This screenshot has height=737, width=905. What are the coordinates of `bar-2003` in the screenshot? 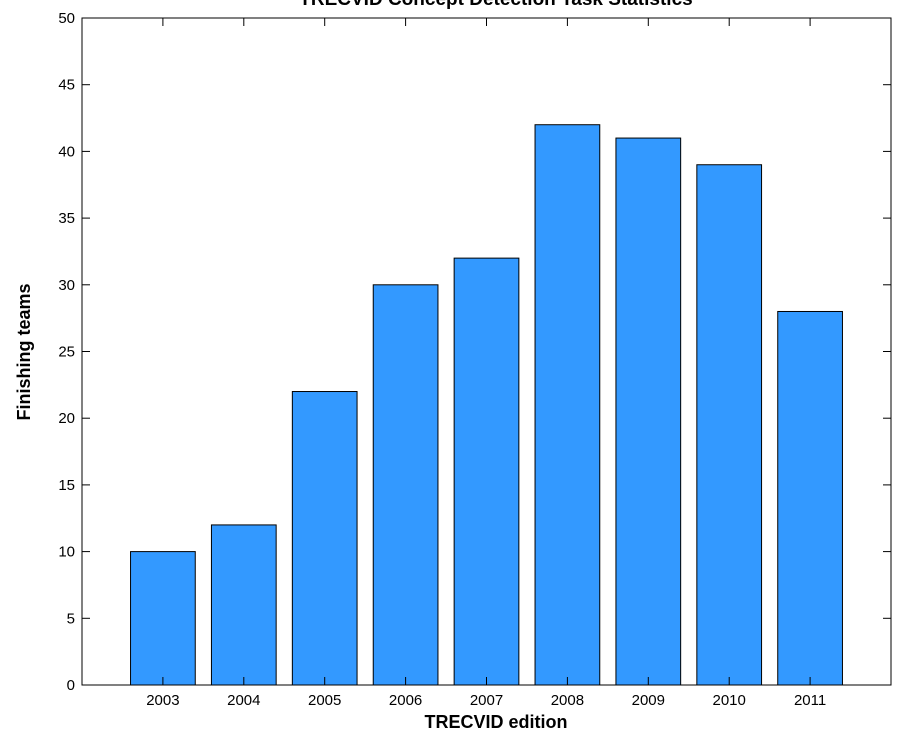 It's located at (163, 618).